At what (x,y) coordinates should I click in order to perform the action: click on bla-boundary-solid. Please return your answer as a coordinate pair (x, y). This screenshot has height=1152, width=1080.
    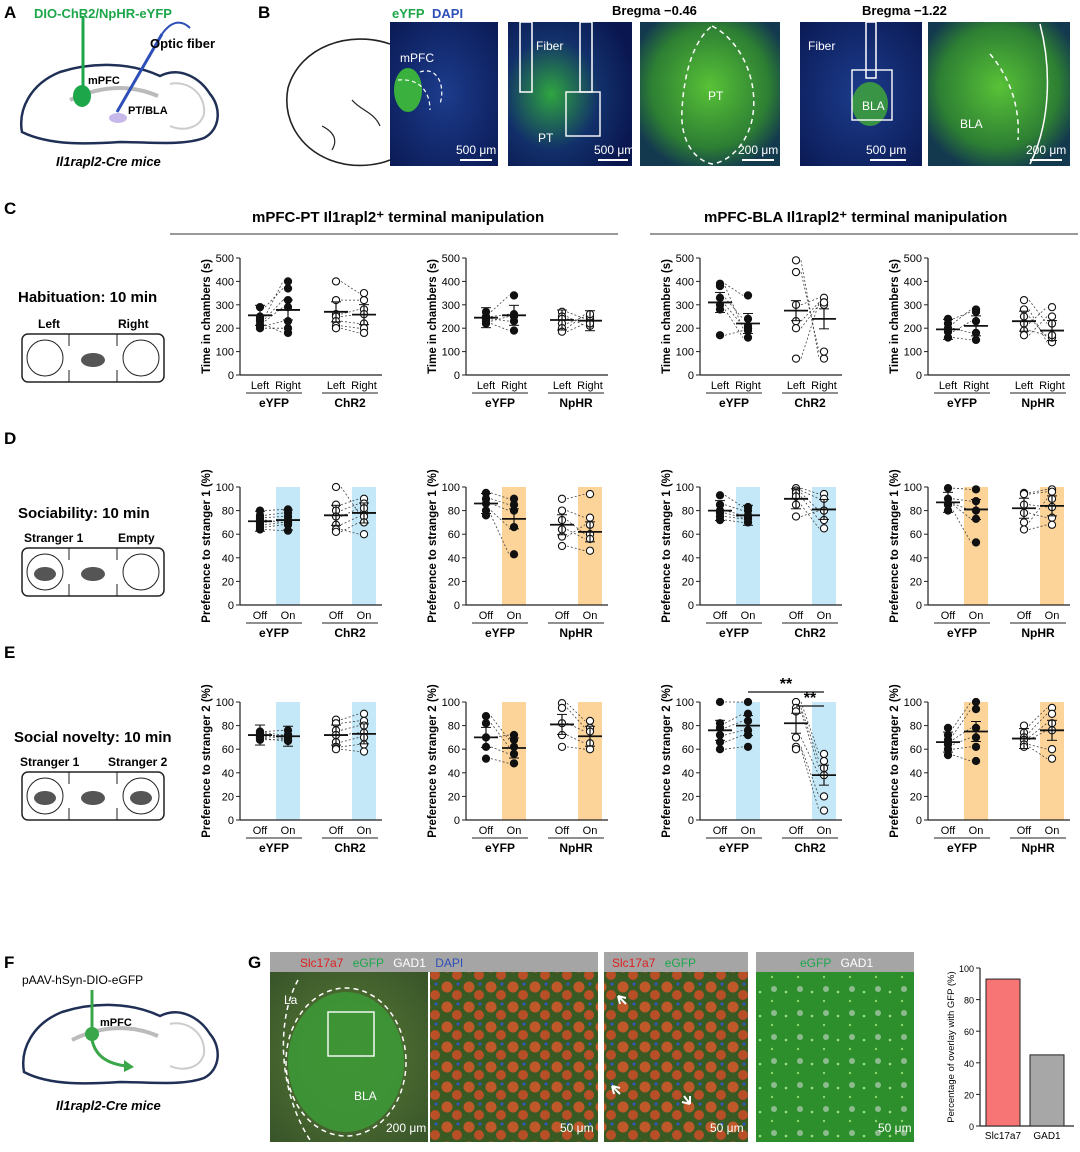
    Looking at the image, I should click on (1039, 94).